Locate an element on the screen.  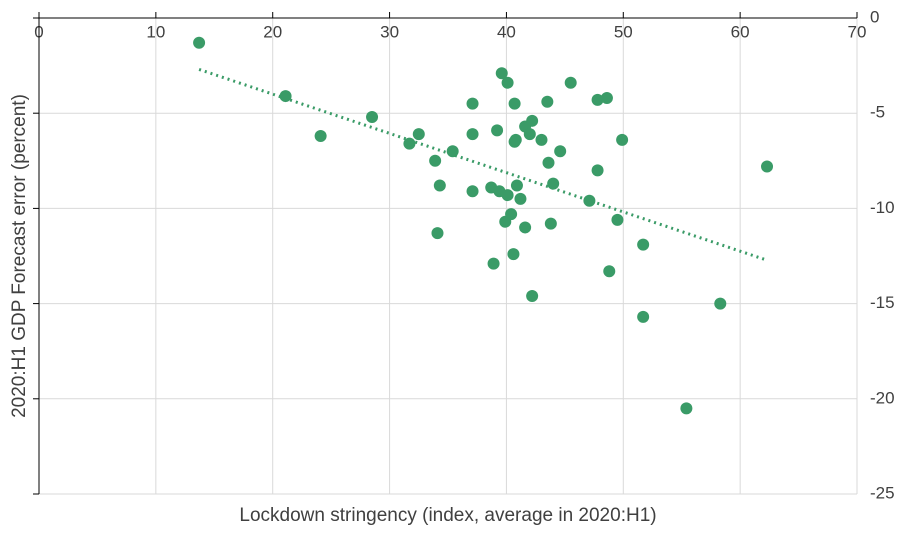
x-tick-label: 70 is located at coordinates (857, 31).